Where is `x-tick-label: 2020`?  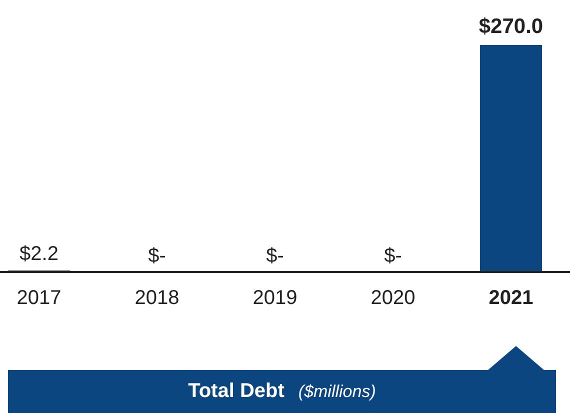
x-tick-label: 2020 is located at coordinates (393, 298).